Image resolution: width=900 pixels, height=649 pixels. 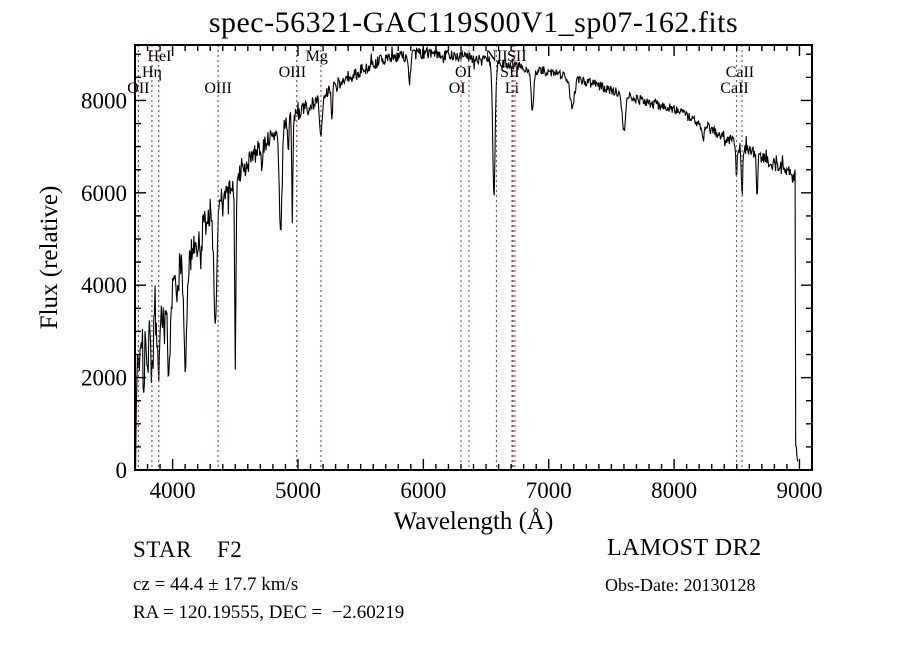 I want to click on x-tick-label: 8000, so click(x=674, y=490).